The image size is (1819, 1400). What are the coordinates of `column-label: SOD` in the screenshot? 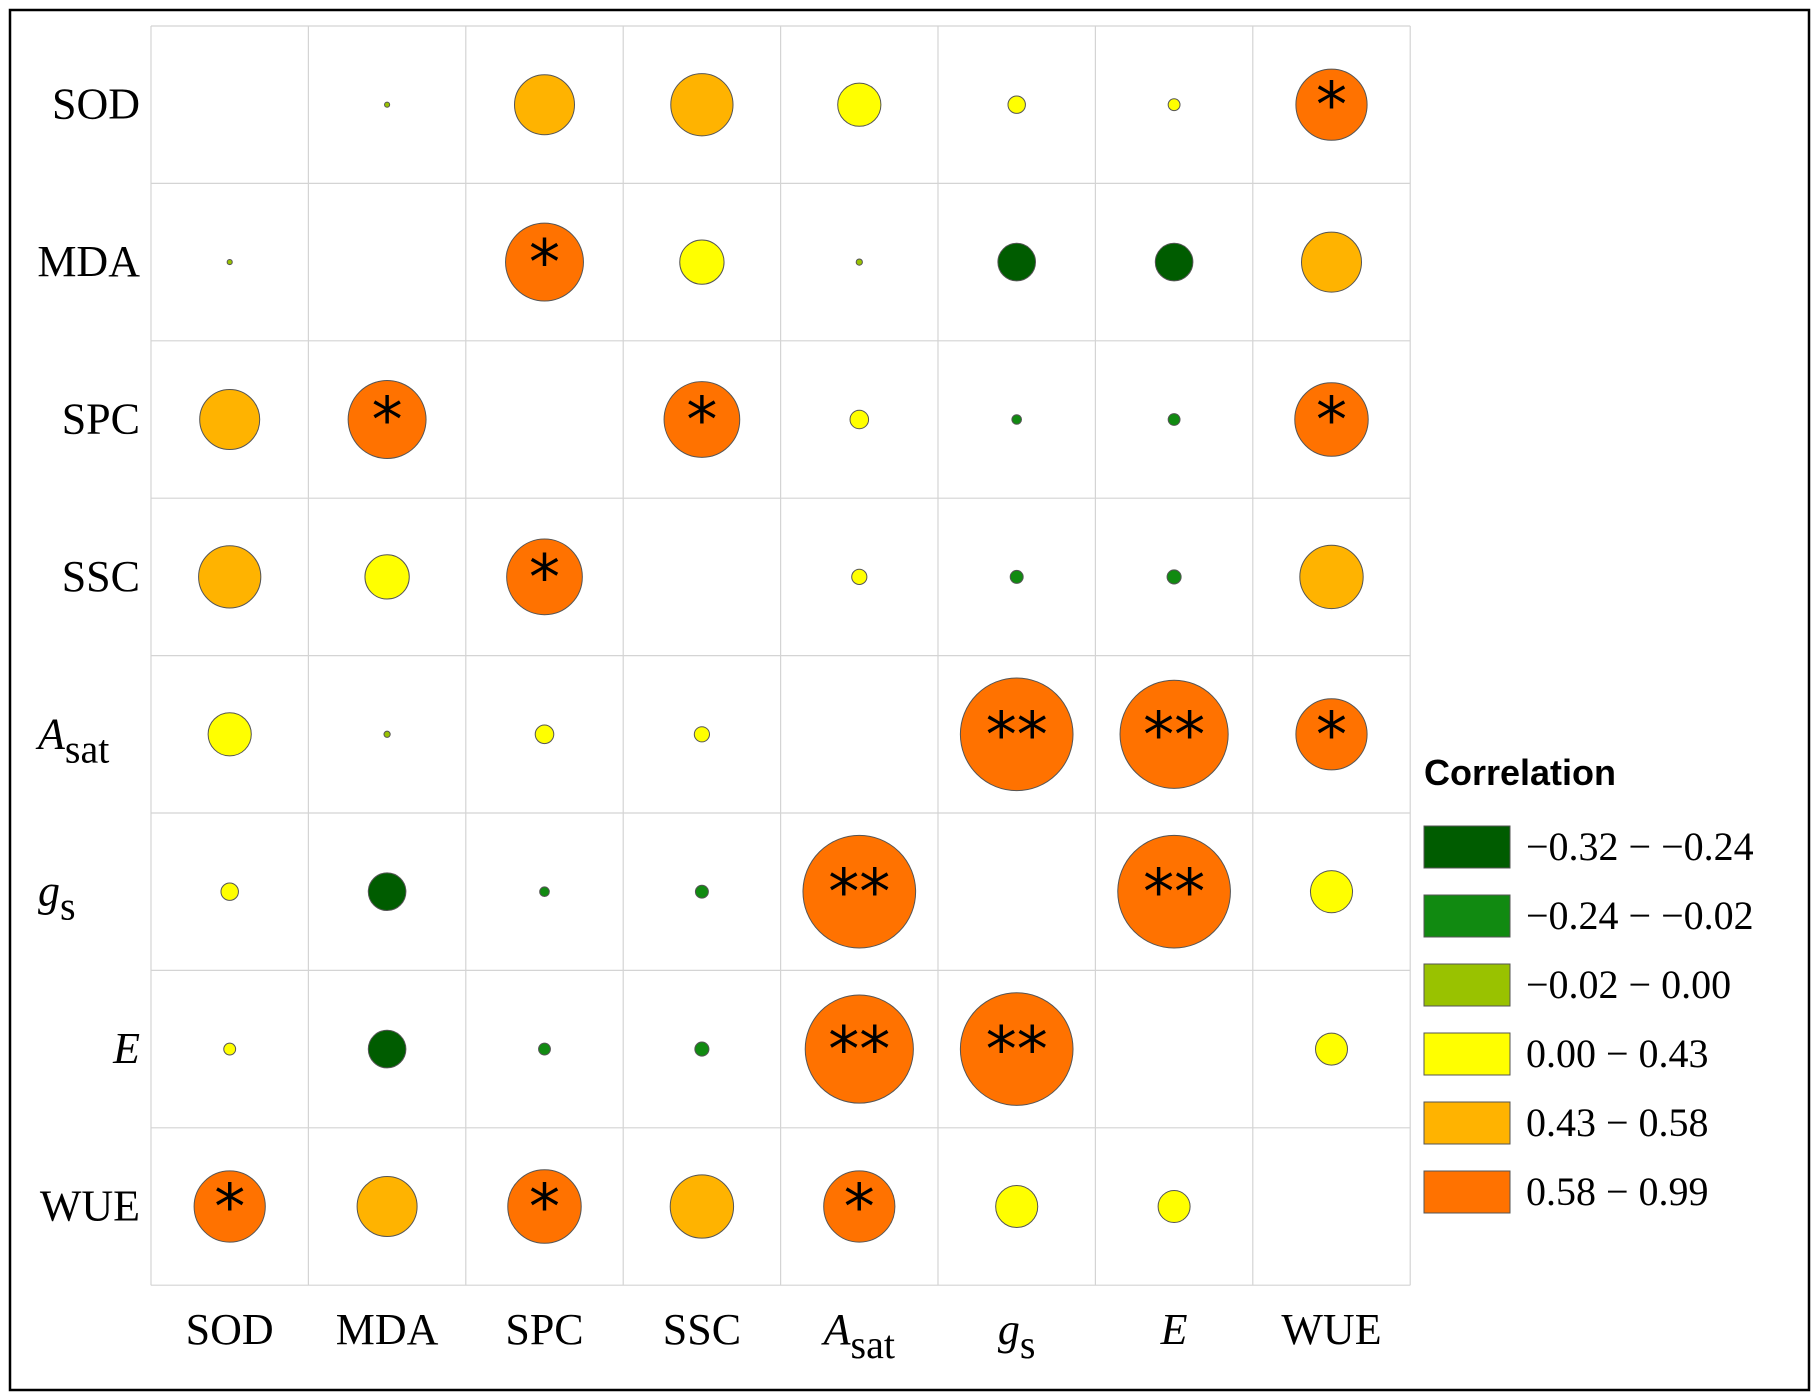 It's located at (230, 1329).